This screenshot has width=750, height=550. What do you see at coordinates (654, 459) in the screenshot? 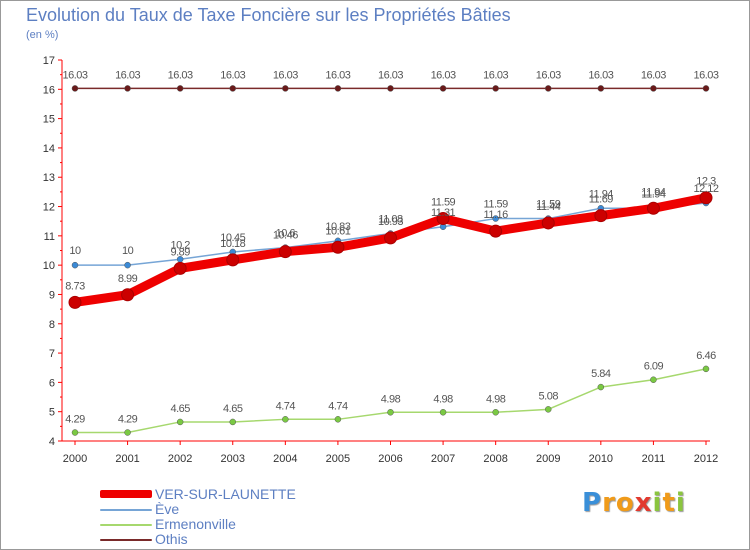
I see `x-tick-label: 2011` at bounding box center [654, 459].